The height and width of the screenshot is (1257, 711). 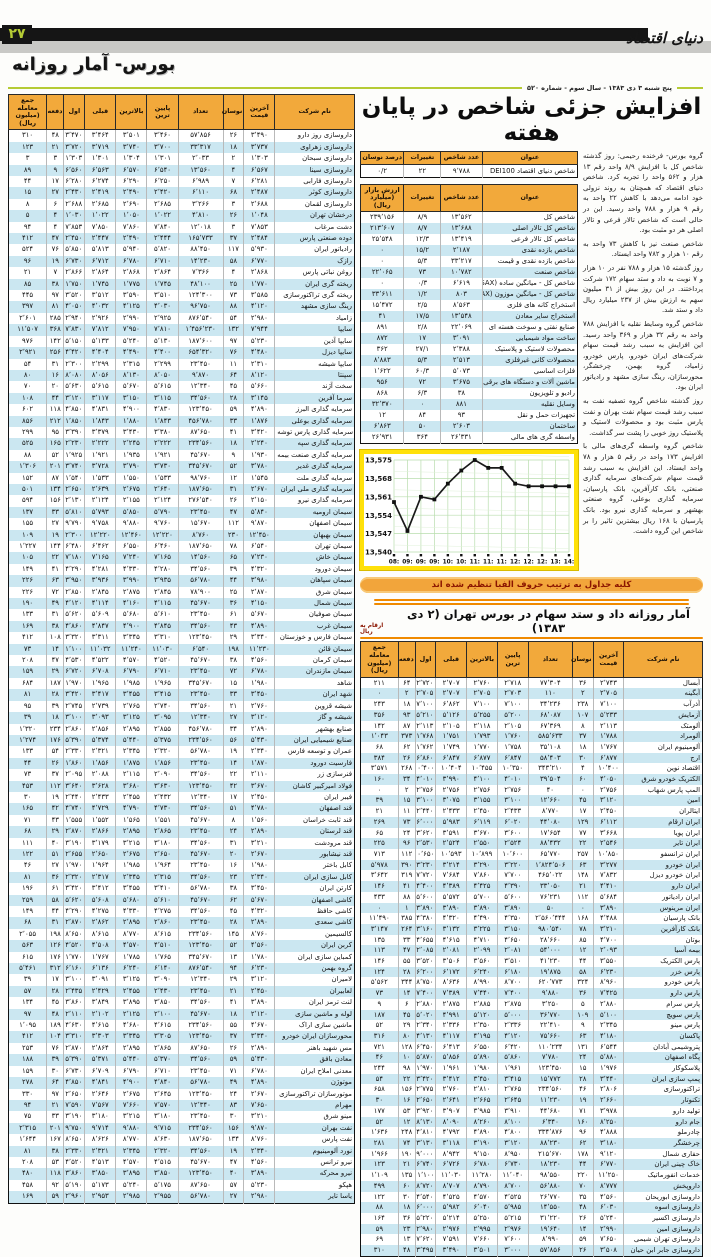 What do you see at coordinates (259, 991) in the screenshot?
I see `value-cell: ۲٬۴۵۰` at bounding box center [259, 991].